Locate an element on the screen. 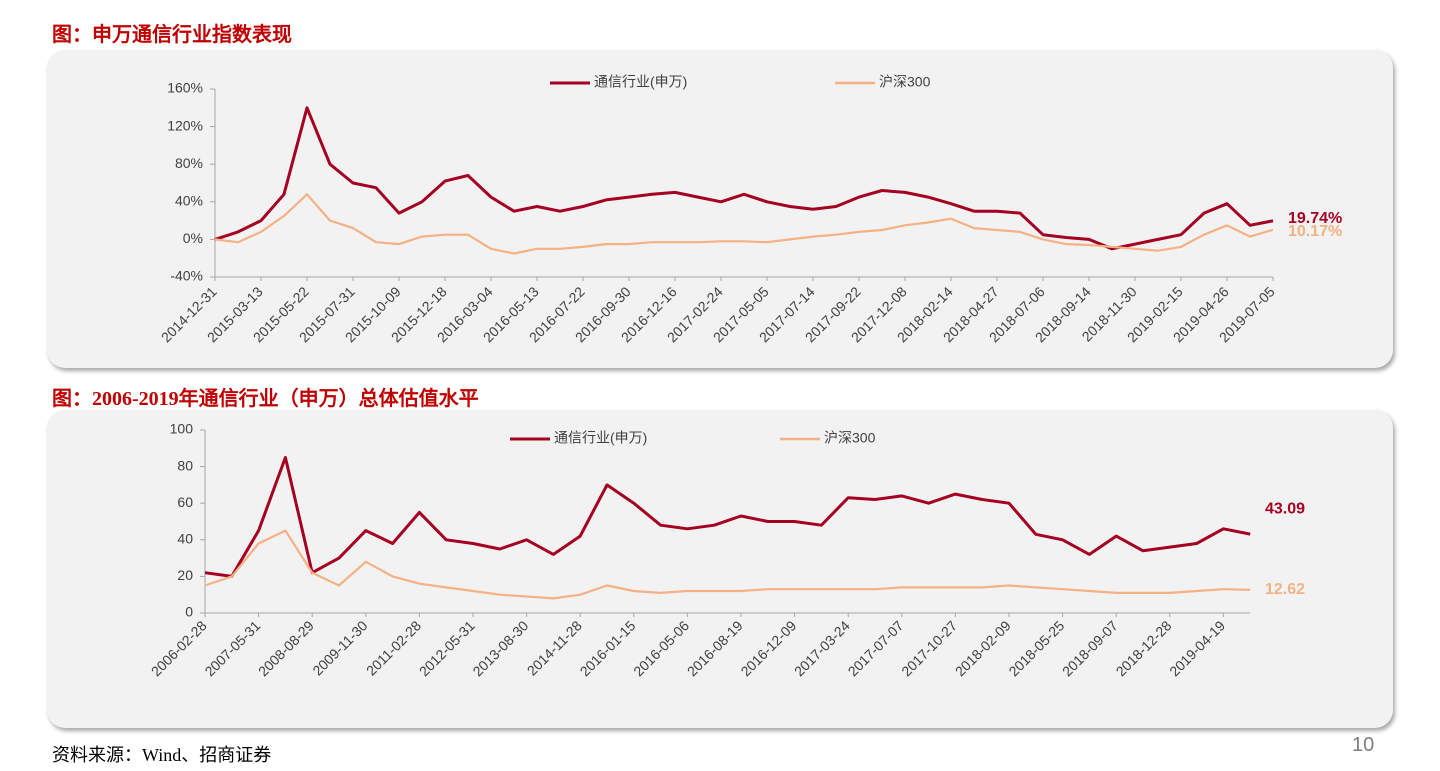 This screenshot has width=1440, height=771. x-tick-label: 2017-03-24 is located at coordinates (822, 648).